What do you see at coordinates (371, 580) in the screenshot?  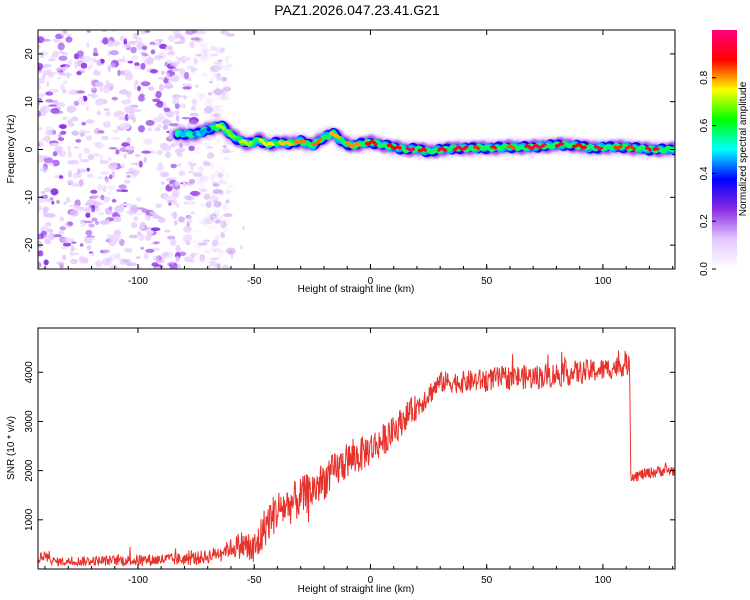 I see `x-tick-label: 0` at bounding box center [371, 580].